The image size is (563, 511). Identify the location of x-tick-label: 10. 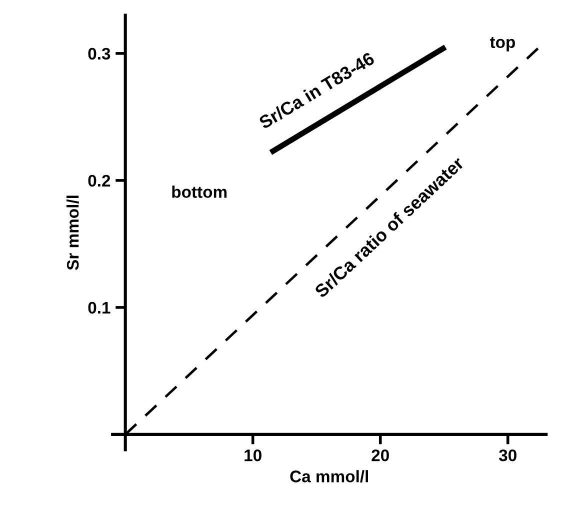
(253, 455).